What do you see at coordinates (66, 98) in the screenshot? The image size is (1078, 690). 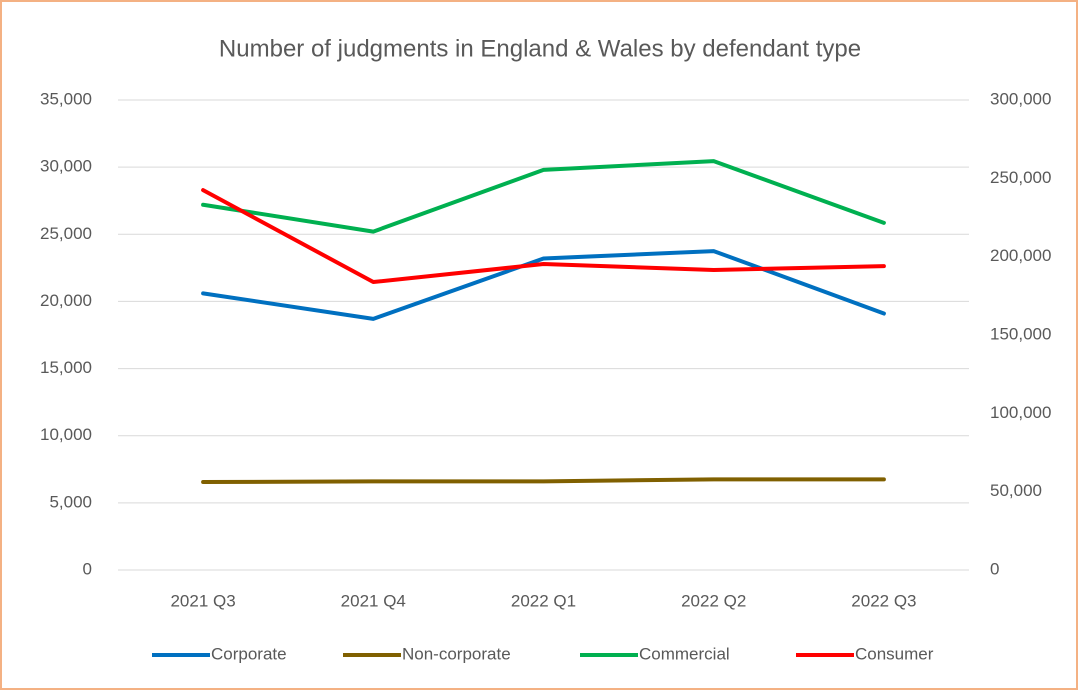 I see `y-tick-label: 35,000` at bounding box center [66, 98].